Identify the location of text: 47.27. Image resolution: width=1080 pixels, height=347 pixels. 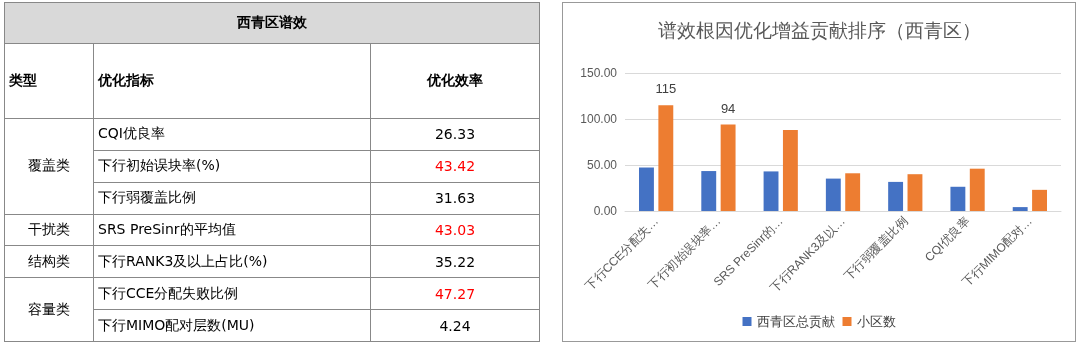
(455, 293).